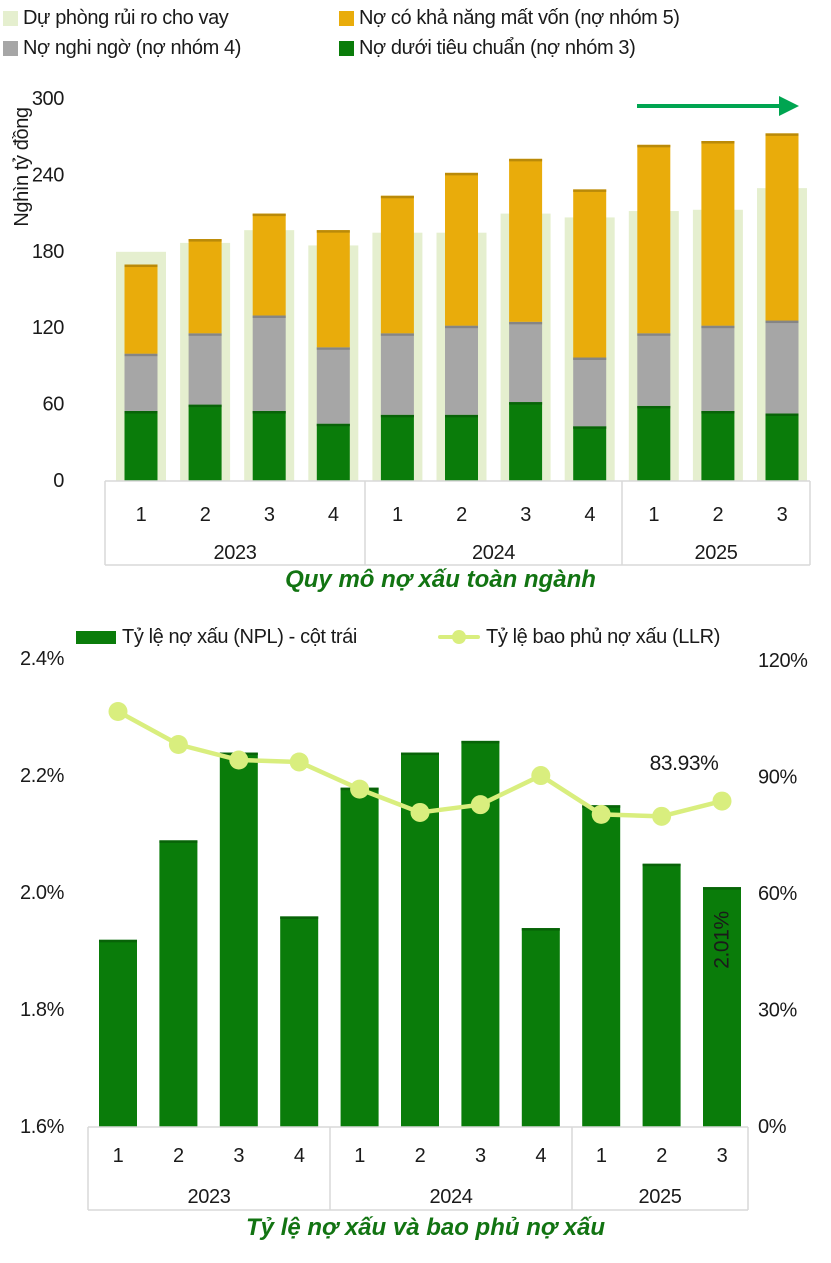 Image resolution: width=831 pixels, height=1263 pixels. Describe the element at coordinates (660, 1197) in the screenshot. I see `year-label: 2025` at that location.